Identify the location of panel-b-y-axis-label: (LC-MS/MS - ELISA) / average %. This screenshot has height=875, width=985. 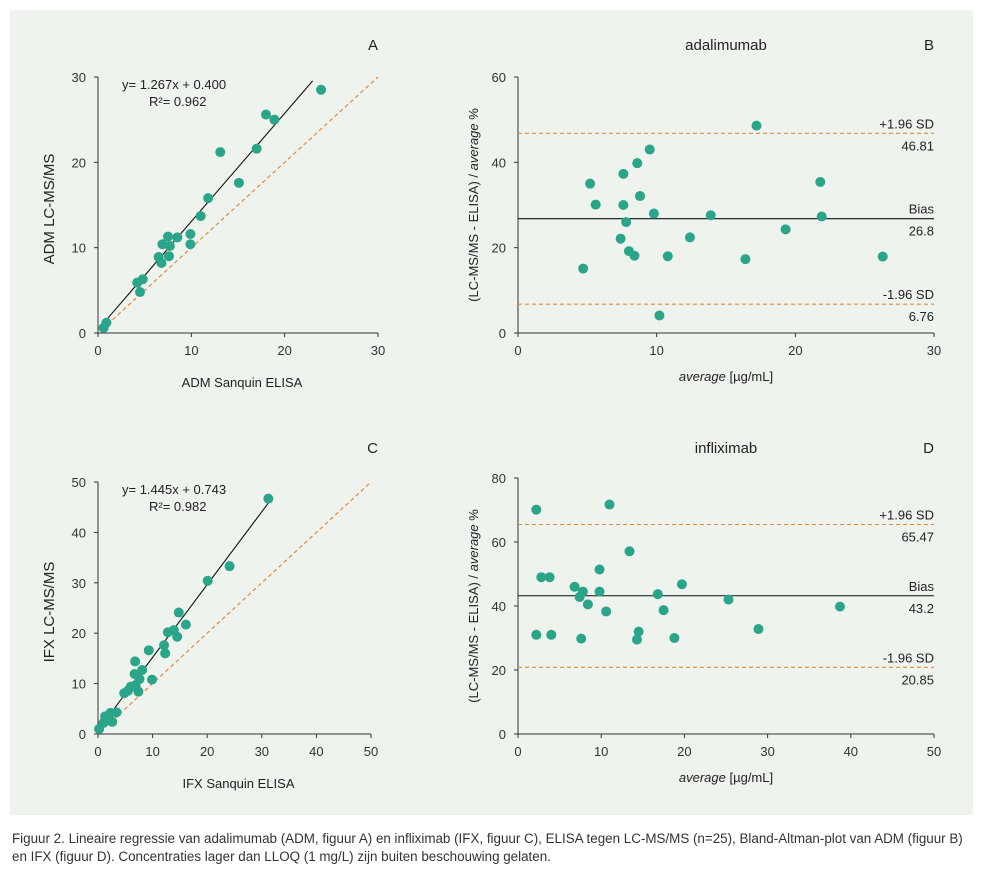
(473, 205).